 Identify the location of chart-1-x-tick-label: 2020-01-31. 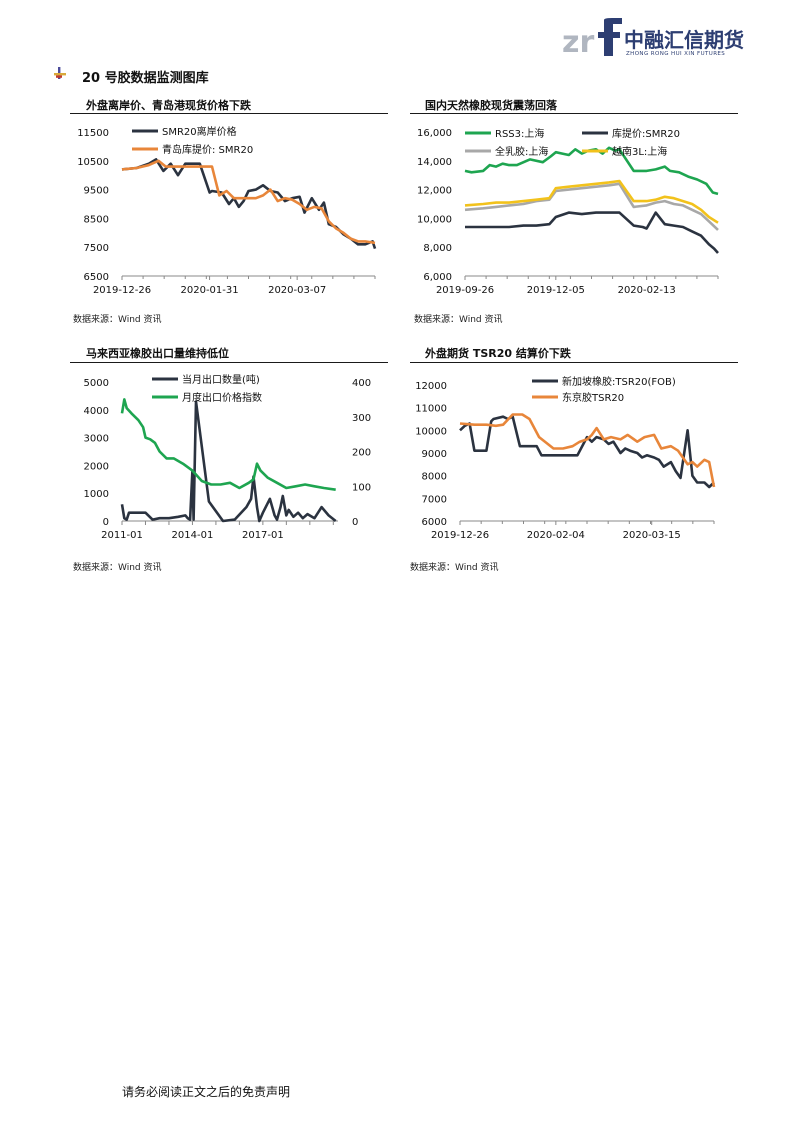
(210, 290).